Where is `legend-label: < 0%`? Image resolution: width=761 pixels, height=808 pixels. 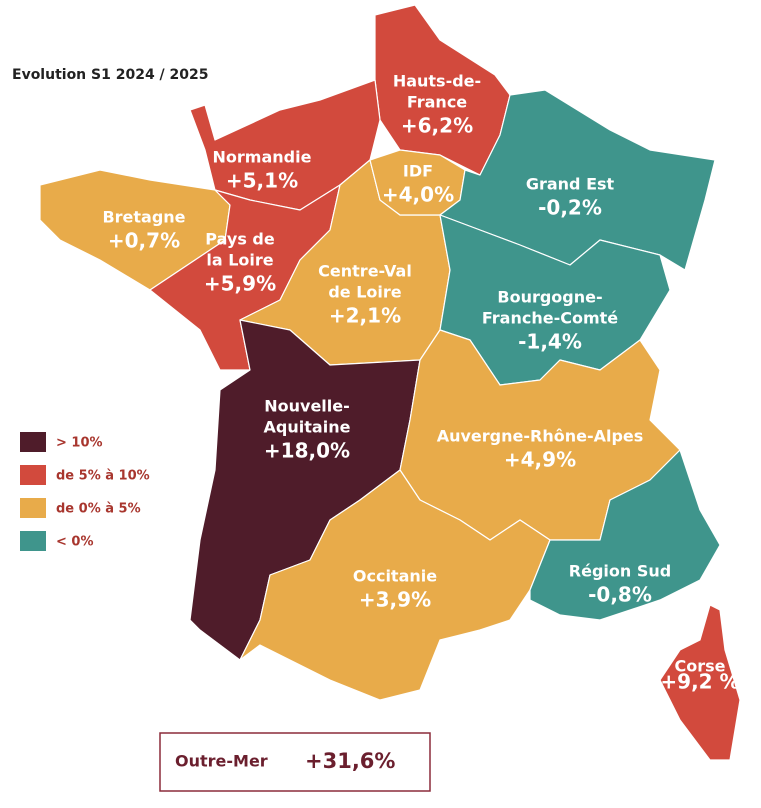 legend-label: < 0% is located at coordinates (75, 542).